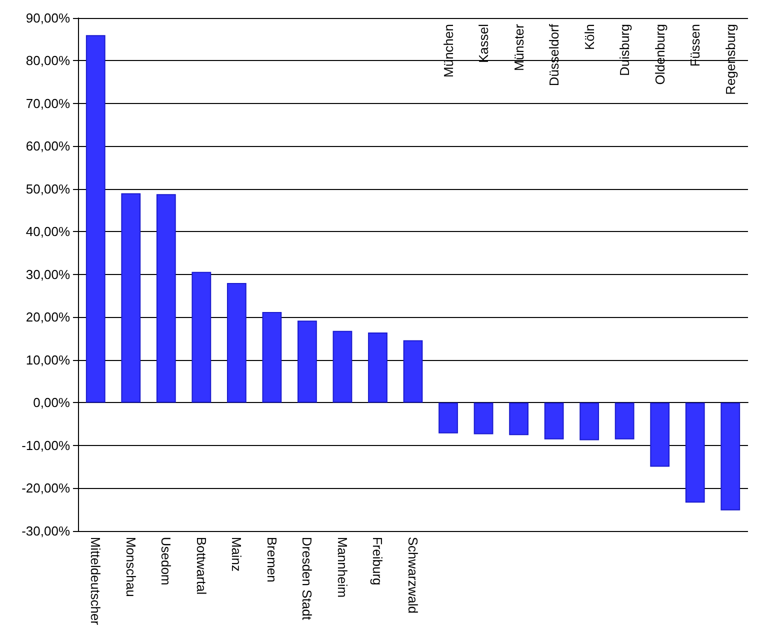 The image size is (760, 628). I want to click on y-tick-label: 40,00%, so click(48, 232).